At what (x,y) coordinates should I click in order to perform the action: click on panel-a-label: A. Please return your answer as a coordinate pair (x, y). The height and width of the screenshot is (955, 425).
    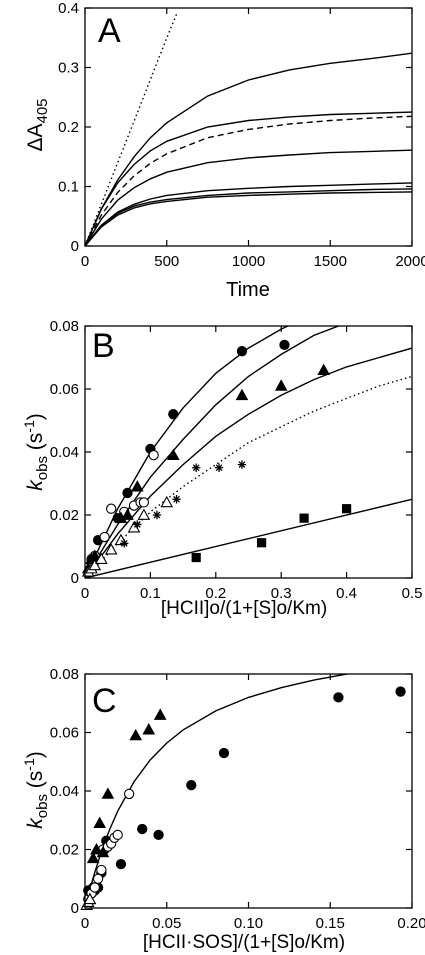
    Looking at the image, I should click on (109, 31).